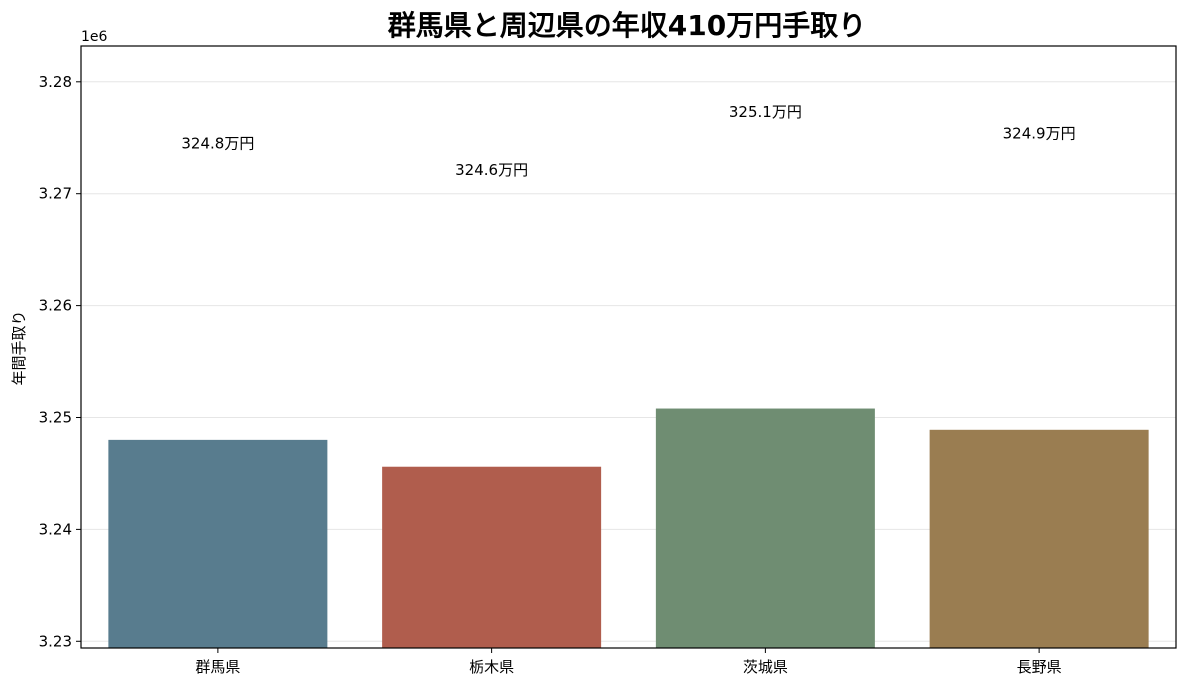 This screenshot has height=689, width=1188. I want to click on x-tick-label: 群馬県, so click(217, 667).